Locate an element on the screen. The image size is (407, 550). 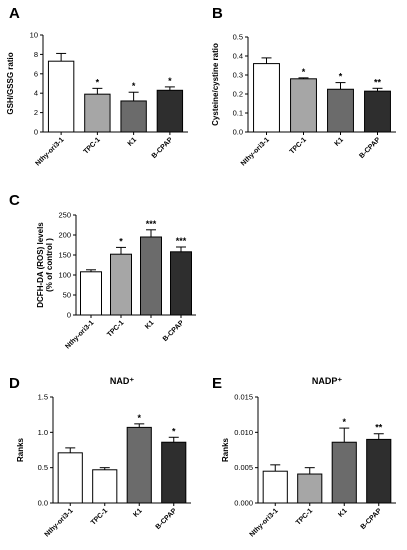
y-tick-label: 0.1 is located at coordinates (238, 113).